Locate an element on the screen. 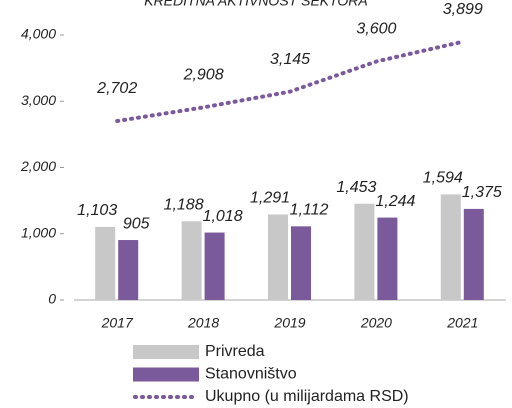 The height and width of the screenshot is (408, 512). y-tick-label: 4,000 is located at coordinates (38, 34).